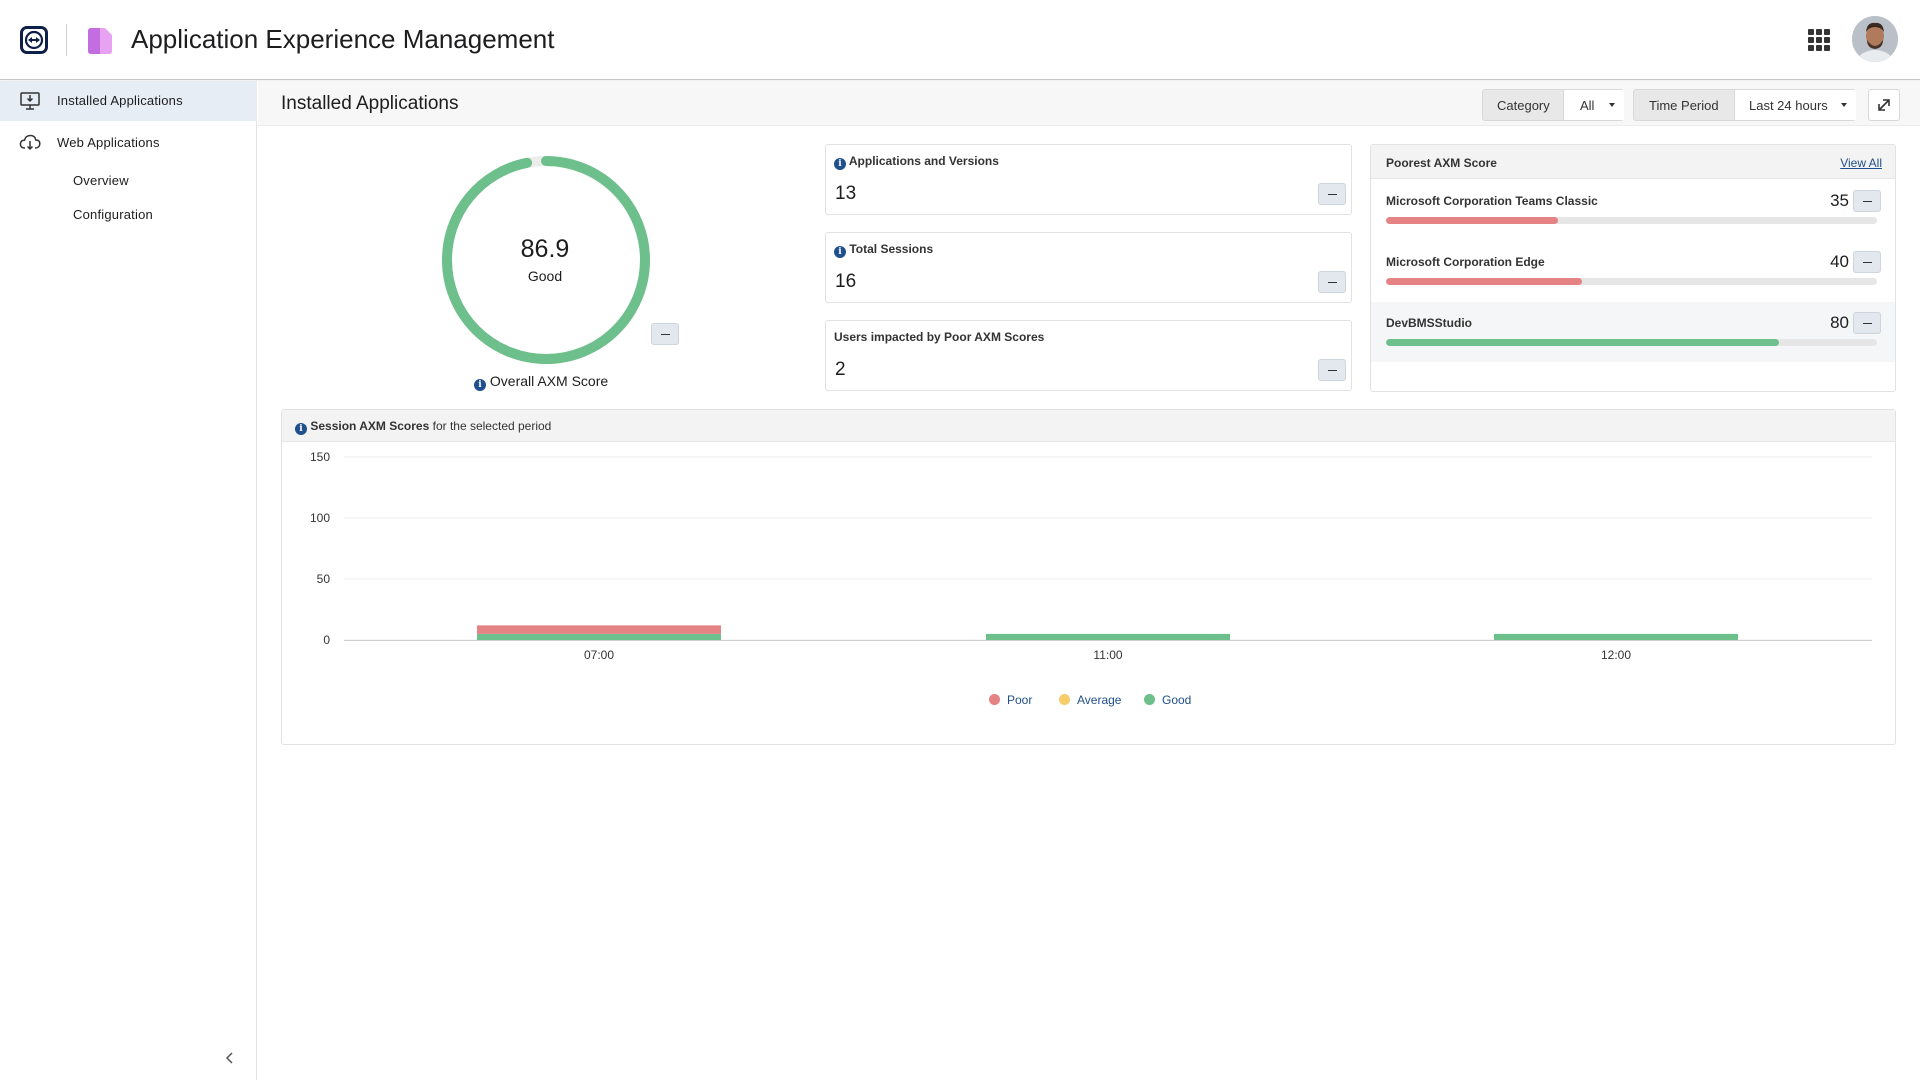 The height and width of the screenshot is (1080, 1920). What do you see at coordinates (599, 655) in the screenshot?
I see `x-tick-label: 07:00` at bounding box center [599, 655].